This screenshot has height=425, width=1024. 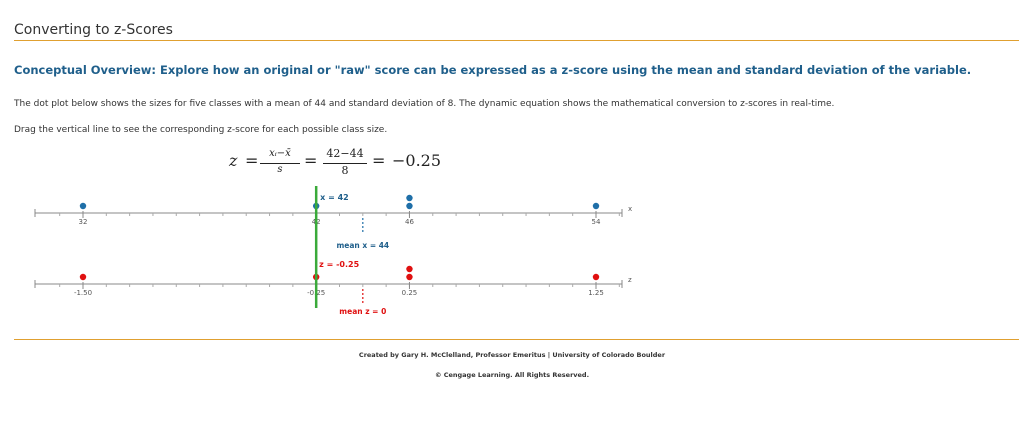 What do you see at coordinates (596, 293) in the screenshot?
I see `z-axis-tick-label: 1.25` at bounding box center [596, 293].